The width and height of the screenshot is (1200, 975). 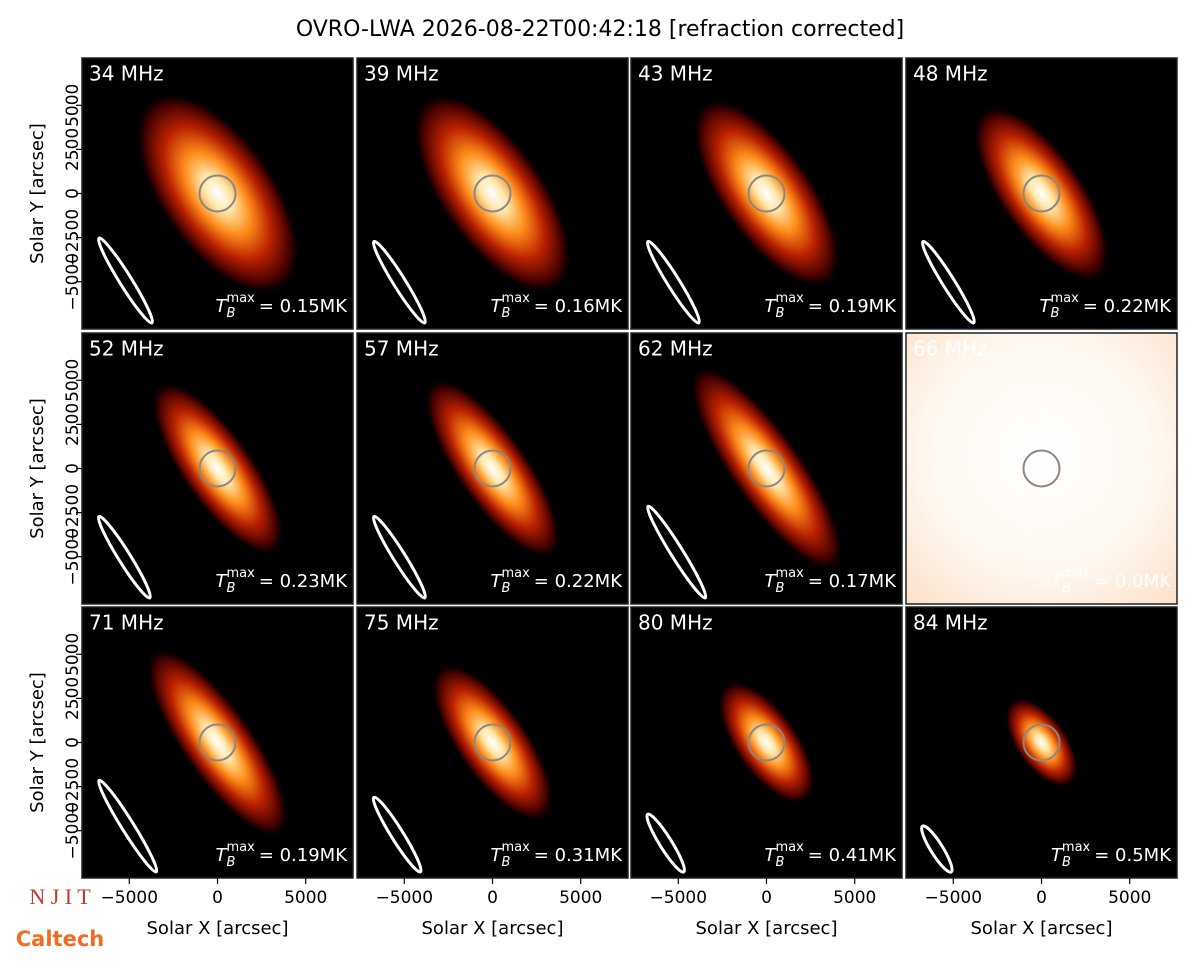 I want to click on logo-caltech: Caltech, so click(x=60, y=939).